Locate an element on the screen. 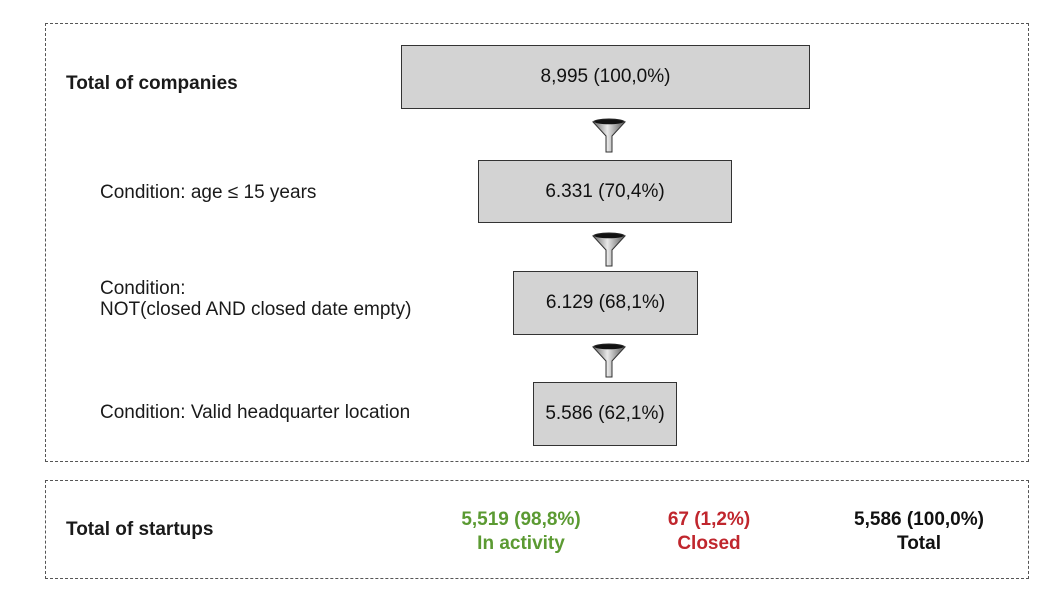 This screenshot has height=595, width=1058. condition-age: Condition: age ≤ 15 years is located at coordinates (208, 192).